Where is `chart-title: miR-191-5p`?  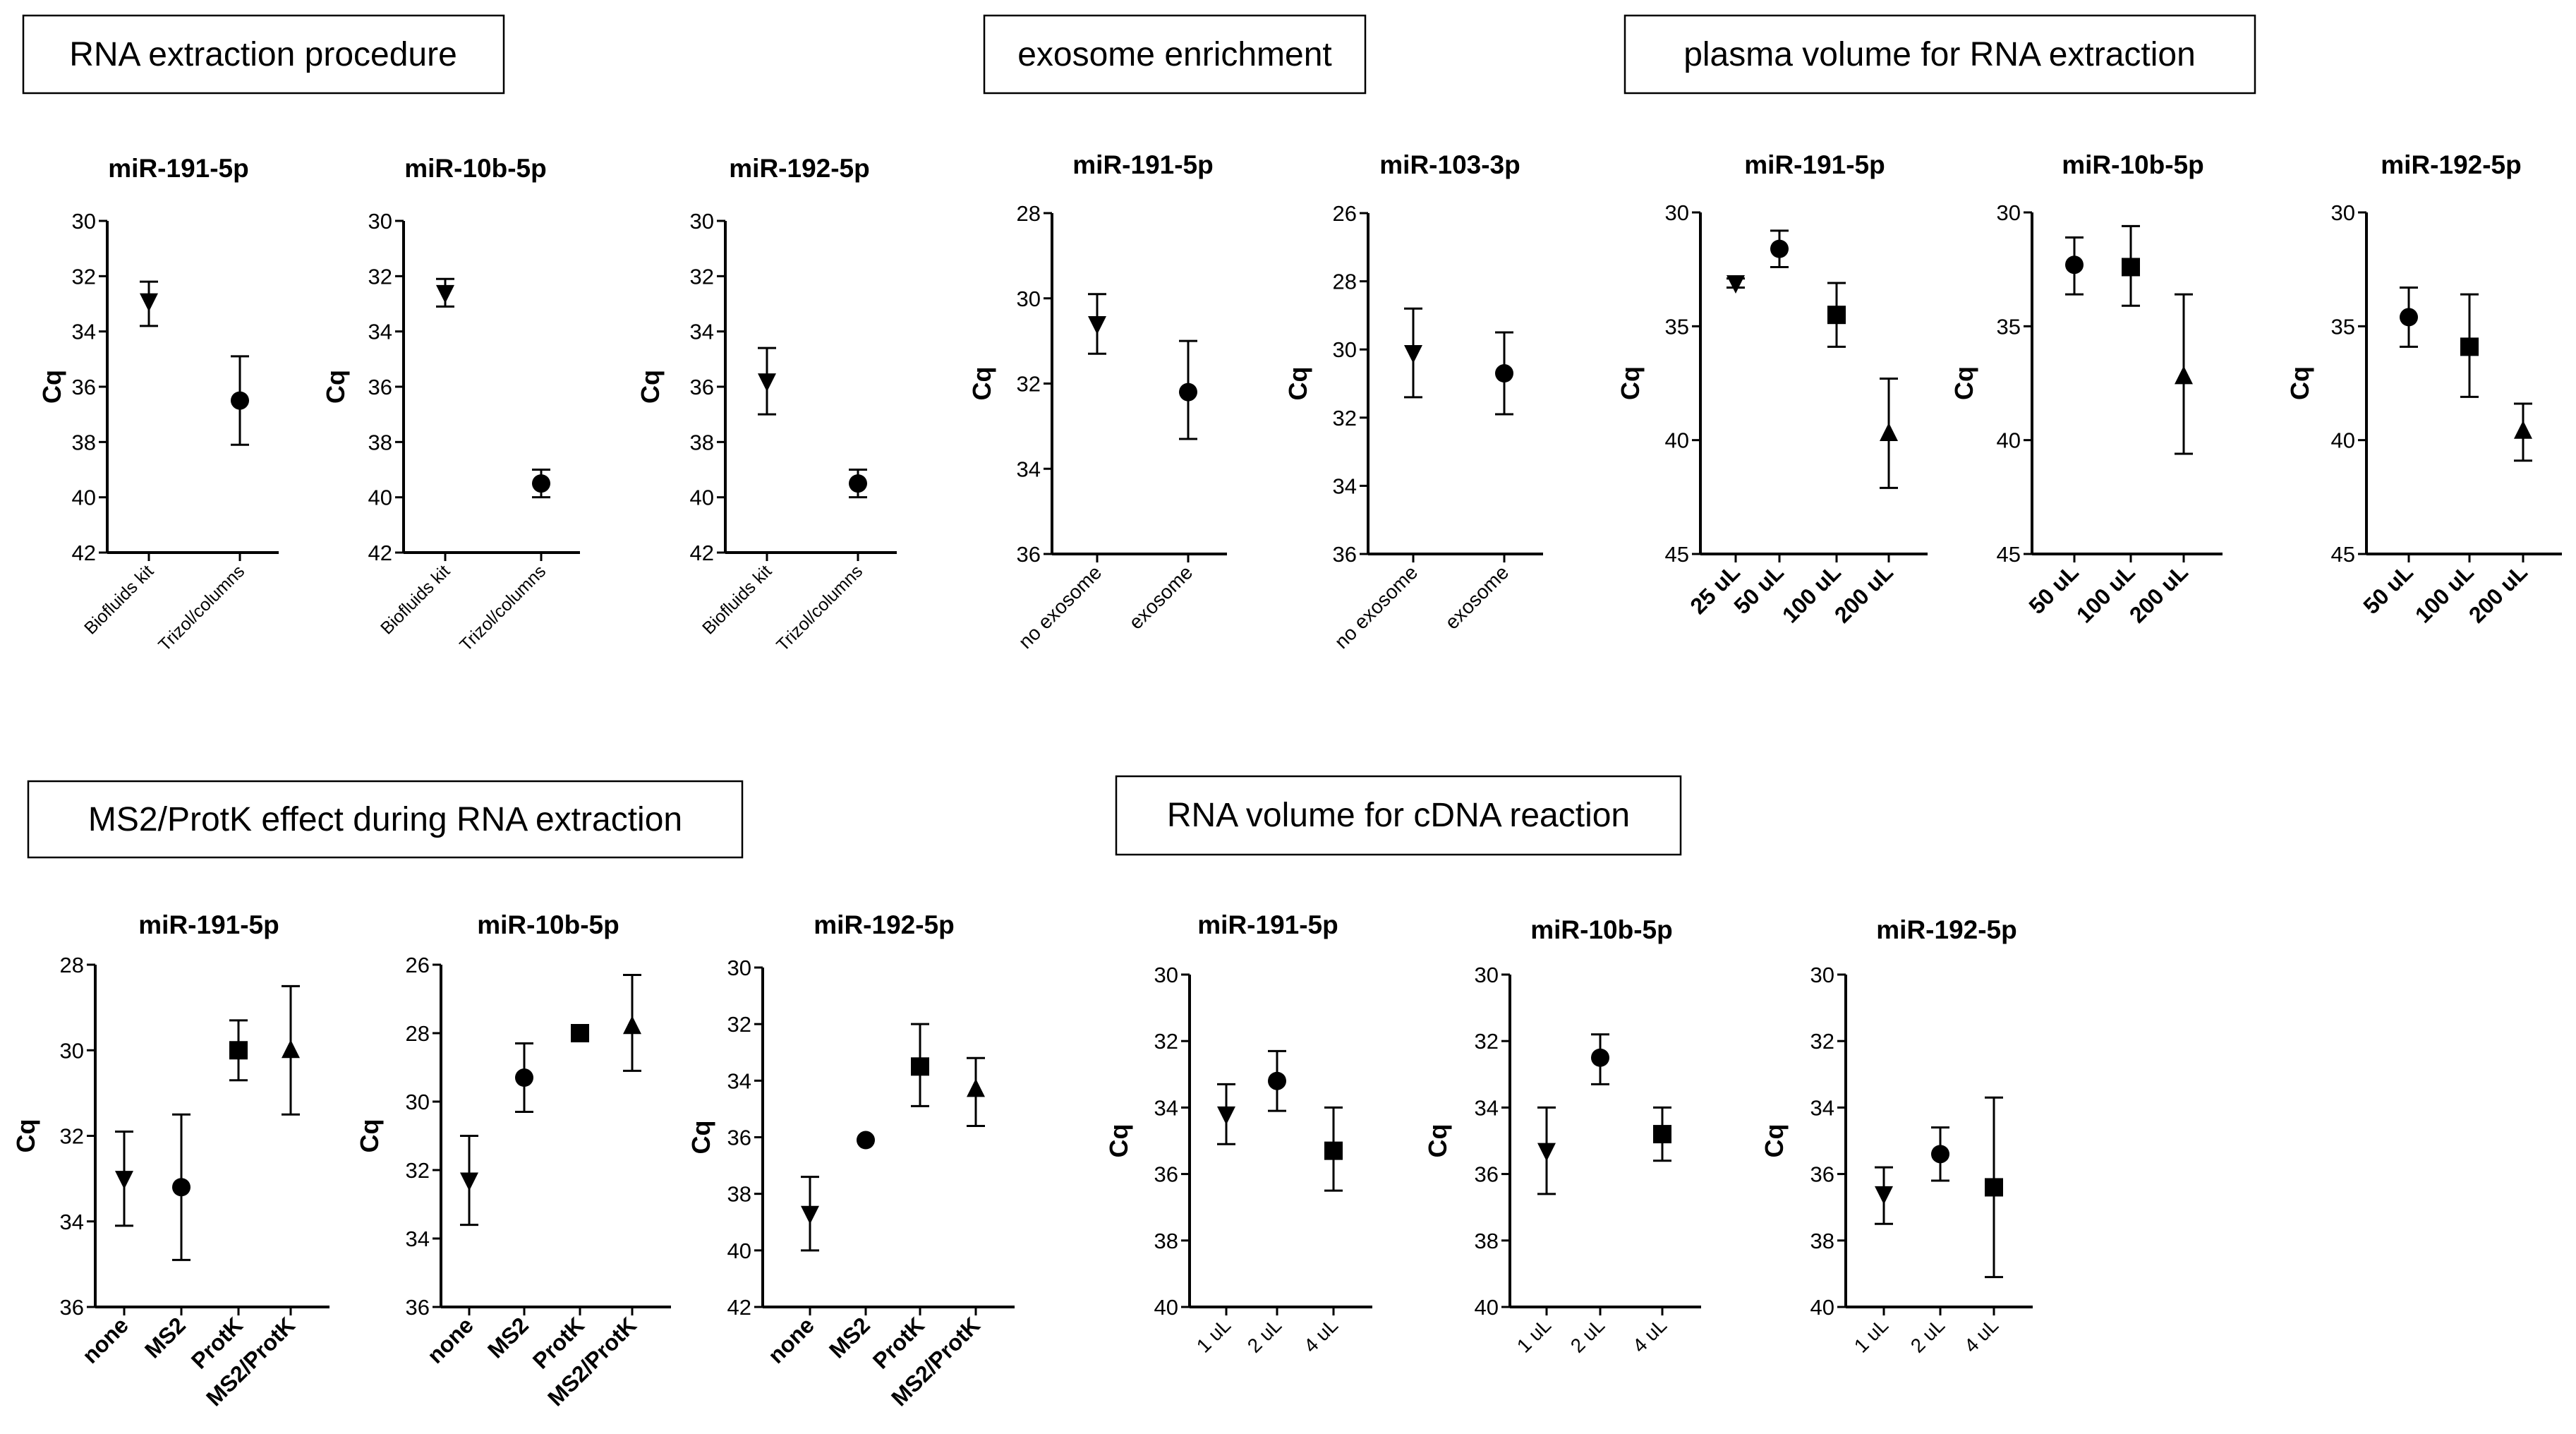 chart-title: miR-191-5p is located at coordinates (209, 924).